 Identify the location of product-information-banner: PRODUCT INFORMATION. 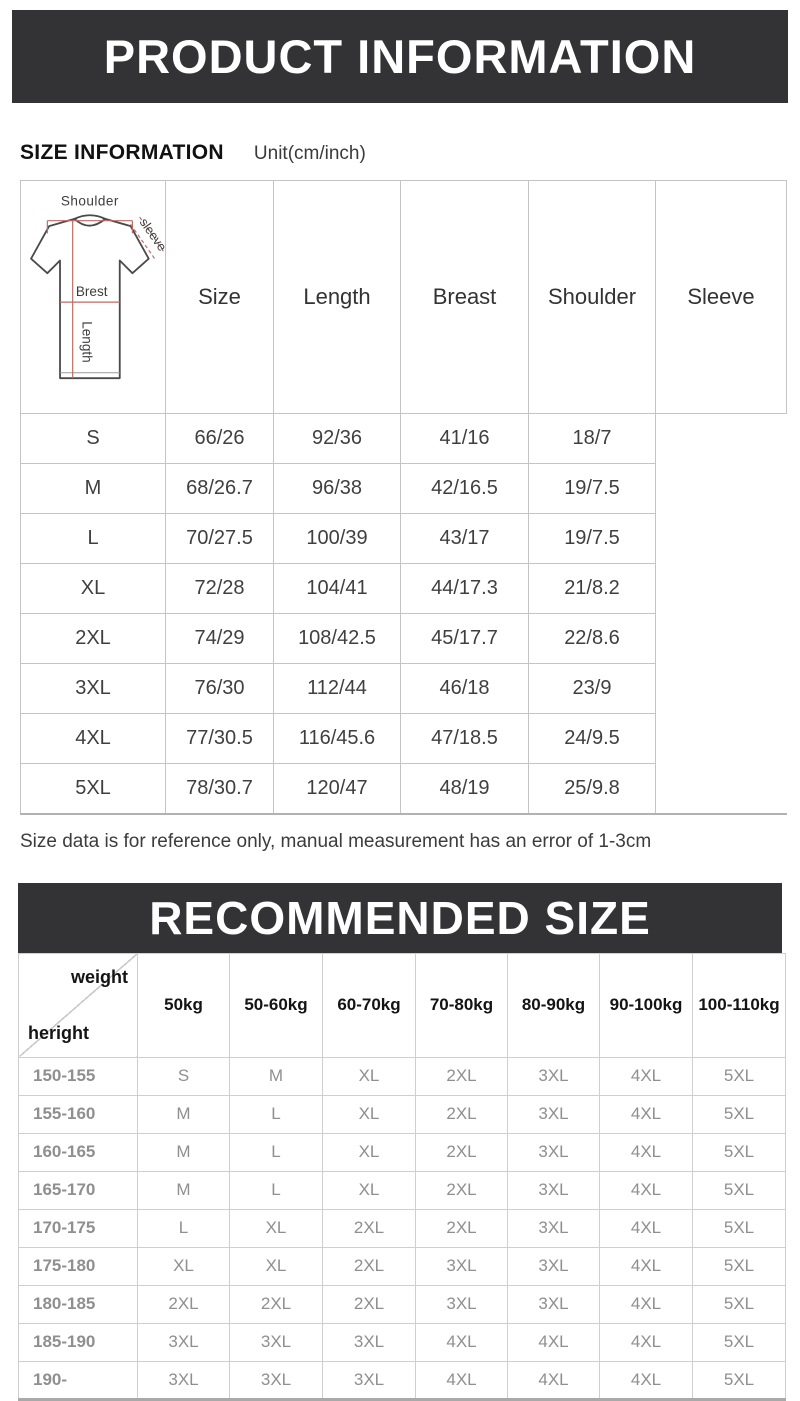
(400, 56).